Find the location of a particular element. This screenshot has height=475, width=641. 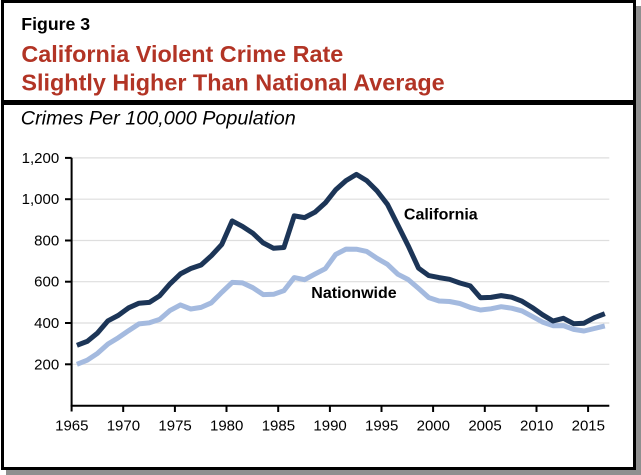

svg-text: 1995 is located at coordinates (381, 426).